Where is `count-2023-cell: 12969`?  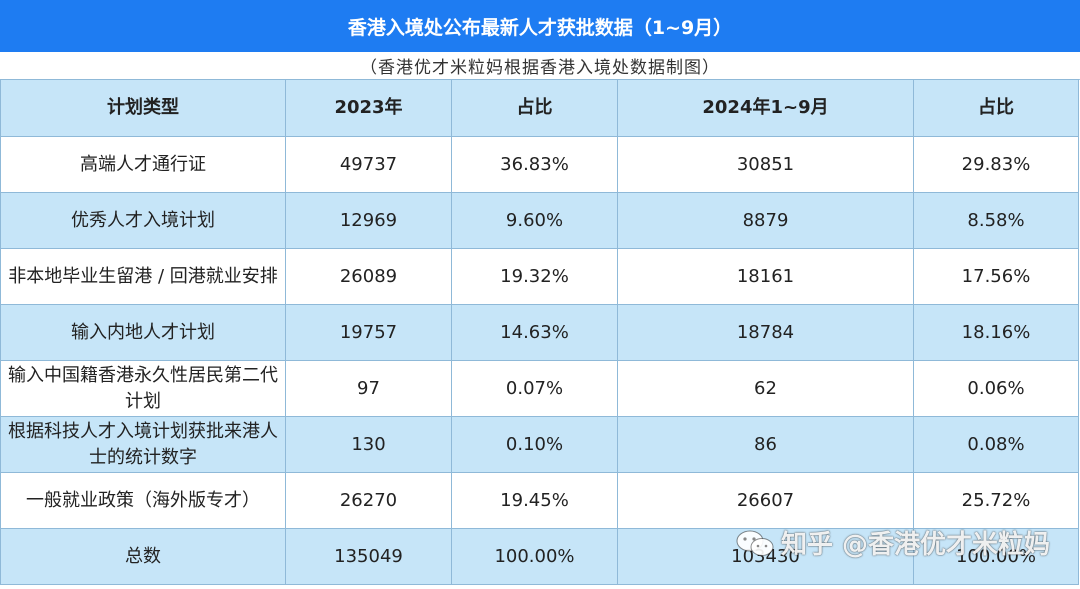 count-2023-cell: 12969 is located at coordinates (368, 220).